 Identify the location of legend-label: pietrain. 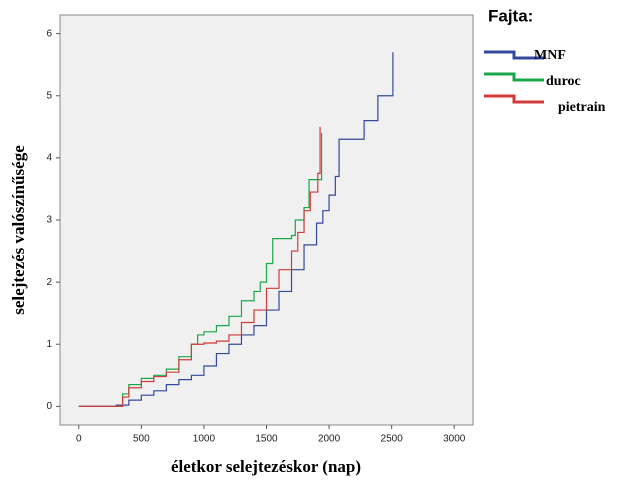
(582, 107).